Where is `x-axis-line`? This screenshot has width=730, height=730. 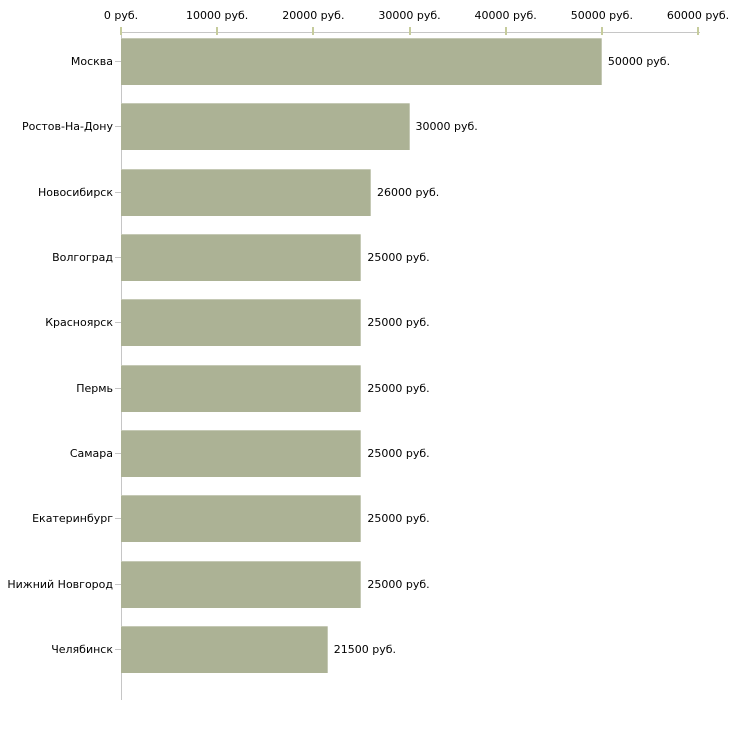 x-axis-line is located at coordinates (410, 32).